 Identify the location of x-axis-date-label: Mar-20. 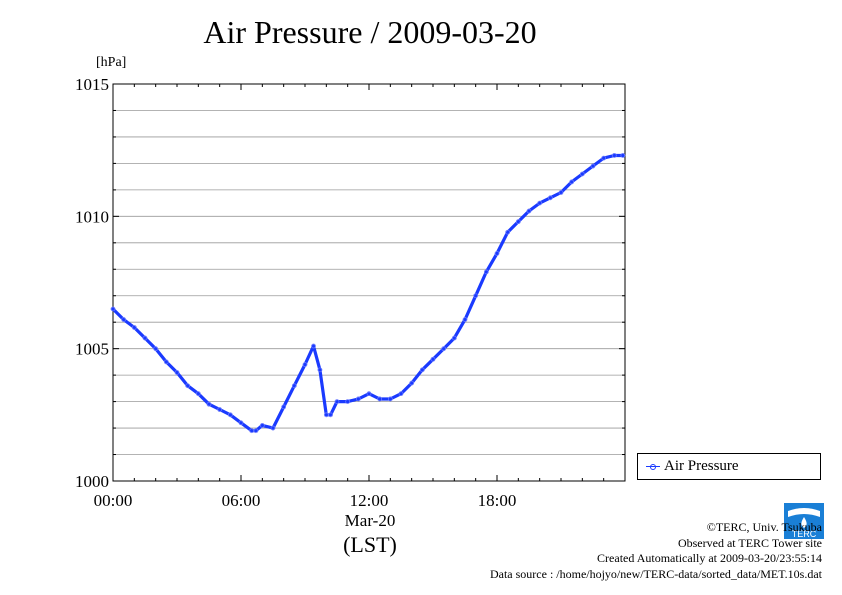
(370, 520).